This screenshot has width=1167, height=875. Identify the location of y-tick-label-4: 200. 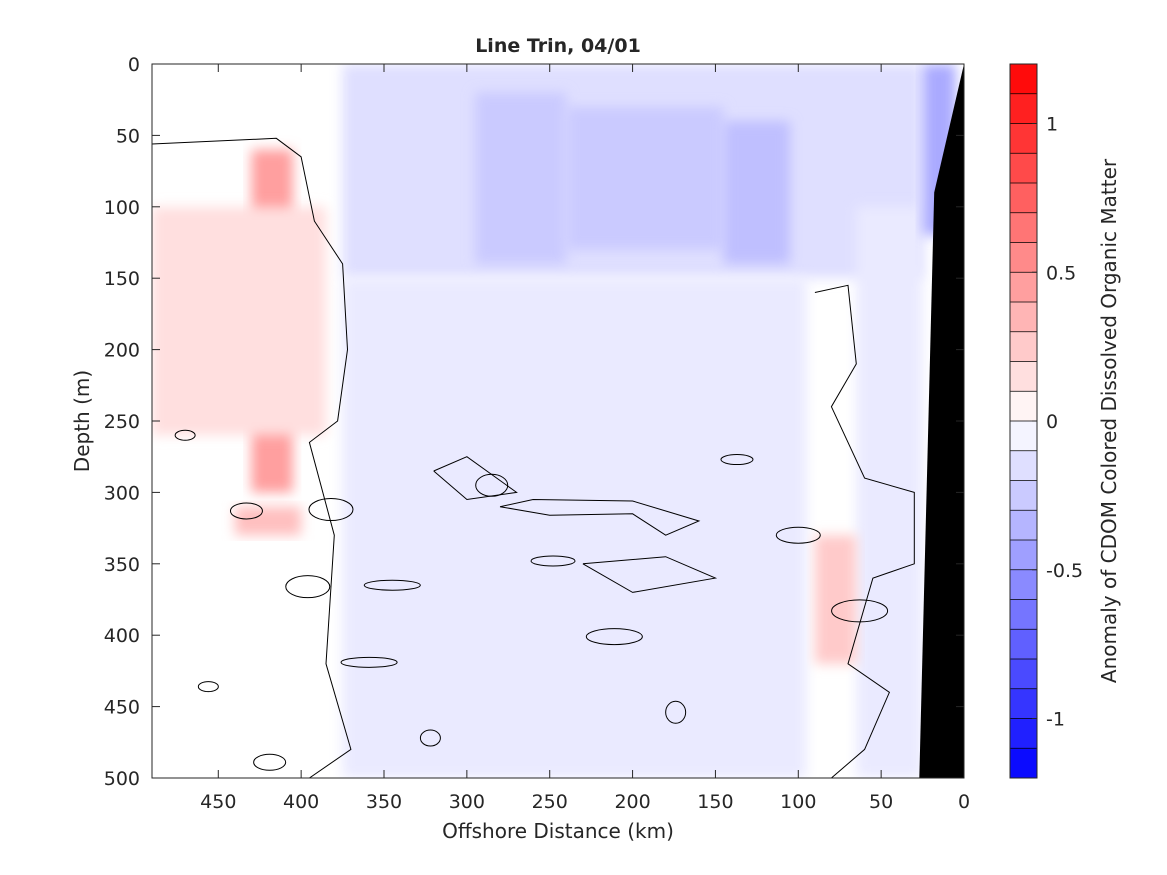
(122, 351).